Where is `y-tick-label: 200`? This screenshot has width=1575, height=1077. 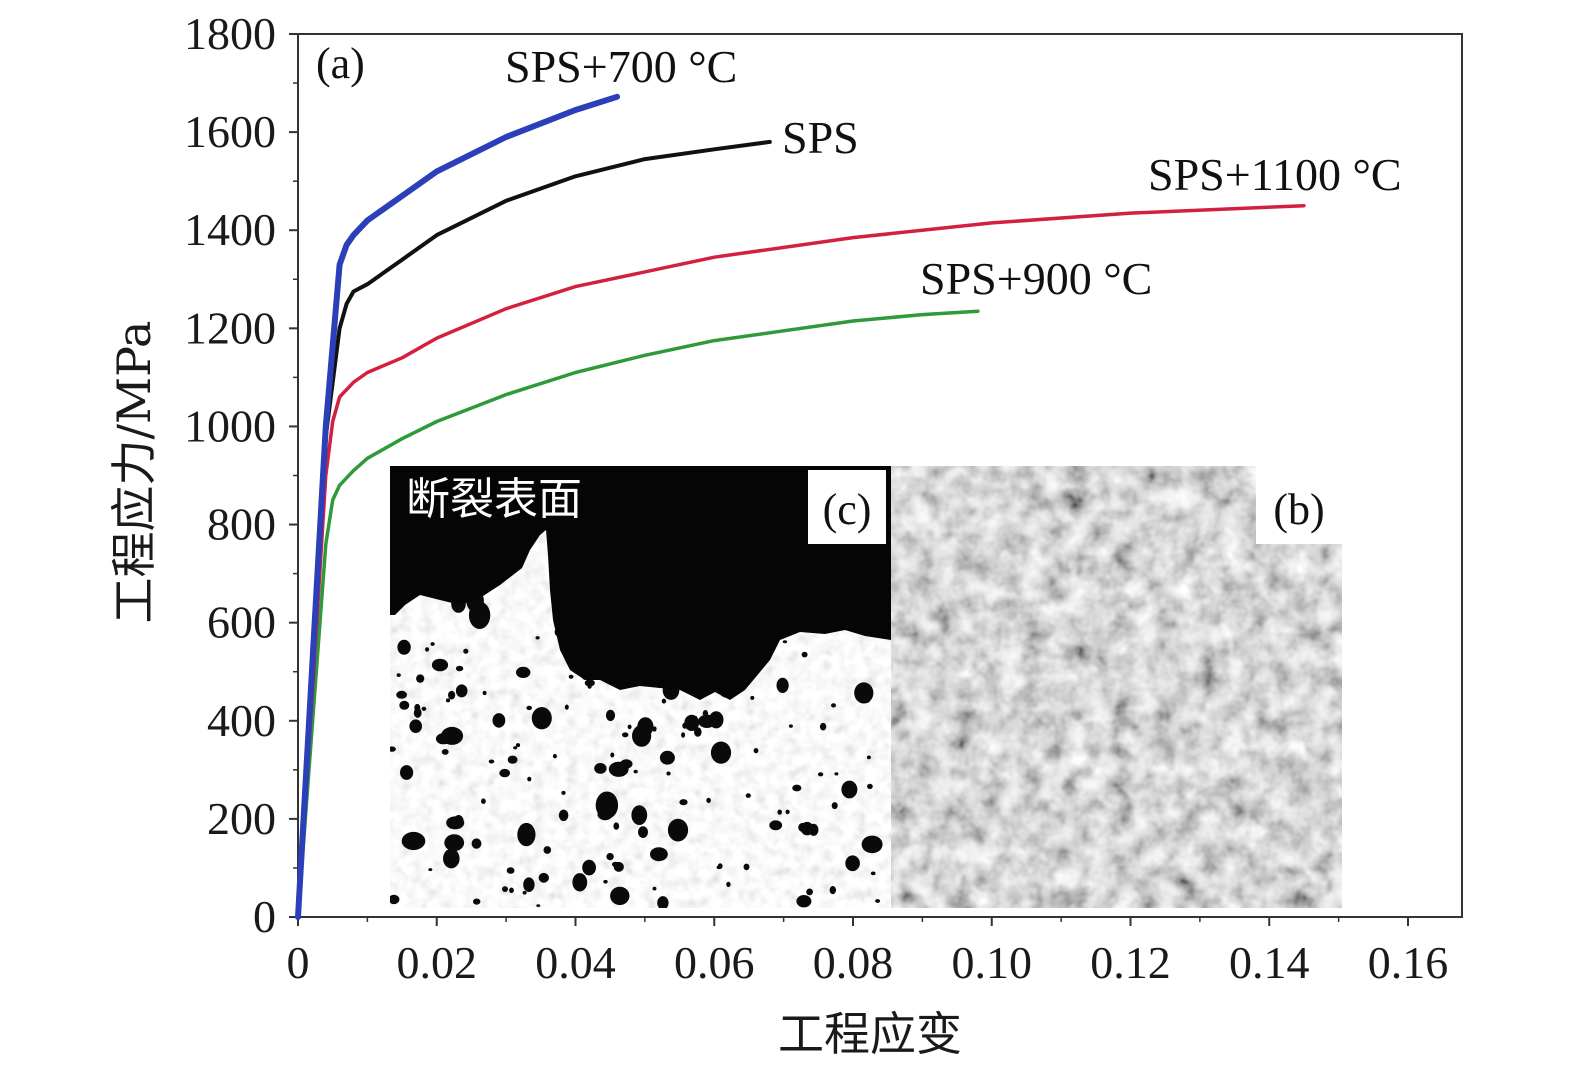
y-tick-label: 200 is located at coordinates (241, 818).